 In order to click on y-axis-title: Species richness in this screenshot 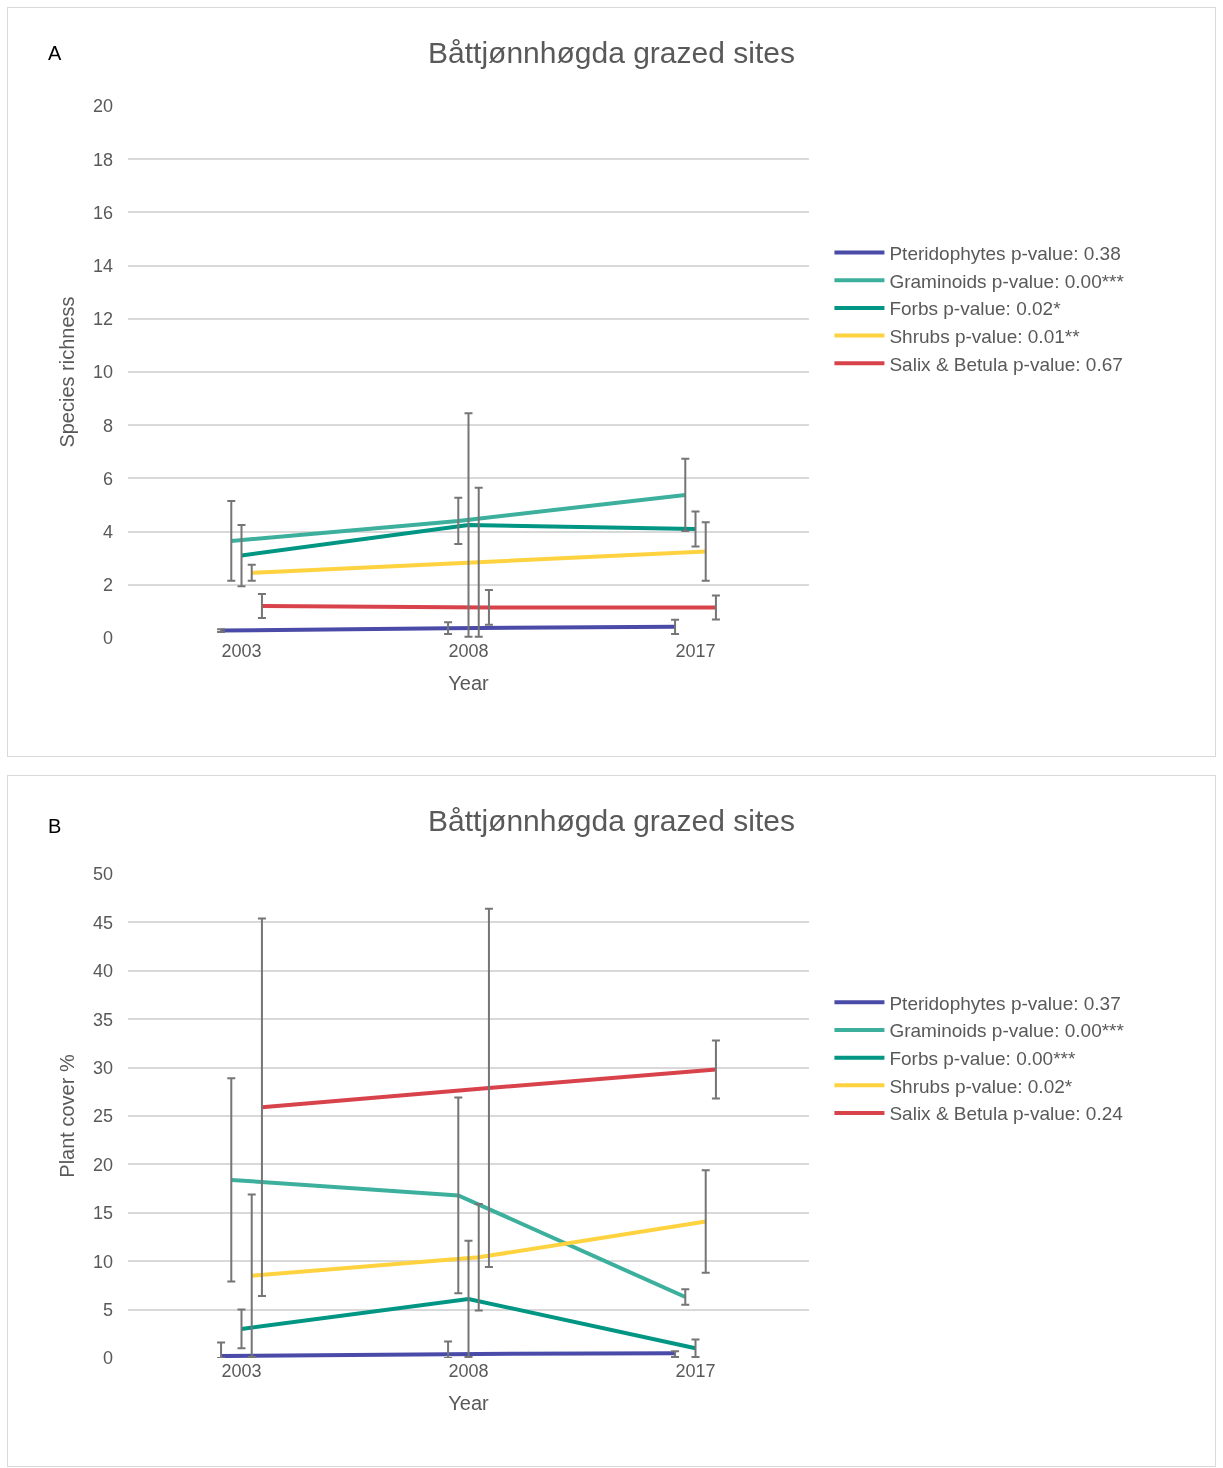, I will do `click(67, 372)`.